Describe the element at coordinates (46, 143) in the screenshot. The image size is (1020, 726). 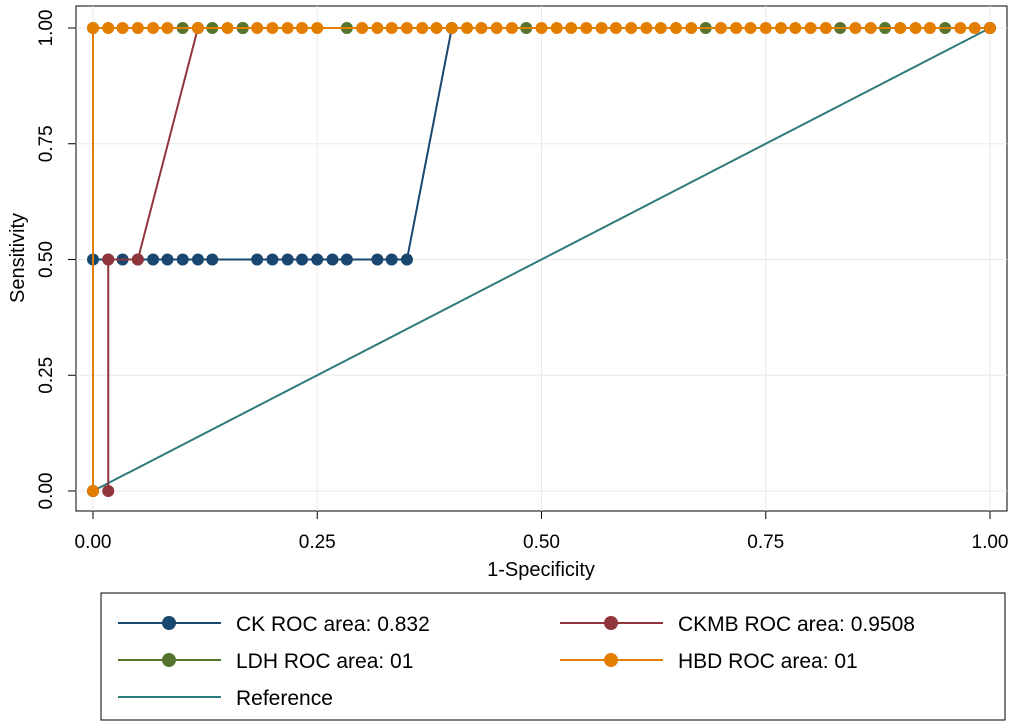
I see `y-tick-label: 0.75` at that location.